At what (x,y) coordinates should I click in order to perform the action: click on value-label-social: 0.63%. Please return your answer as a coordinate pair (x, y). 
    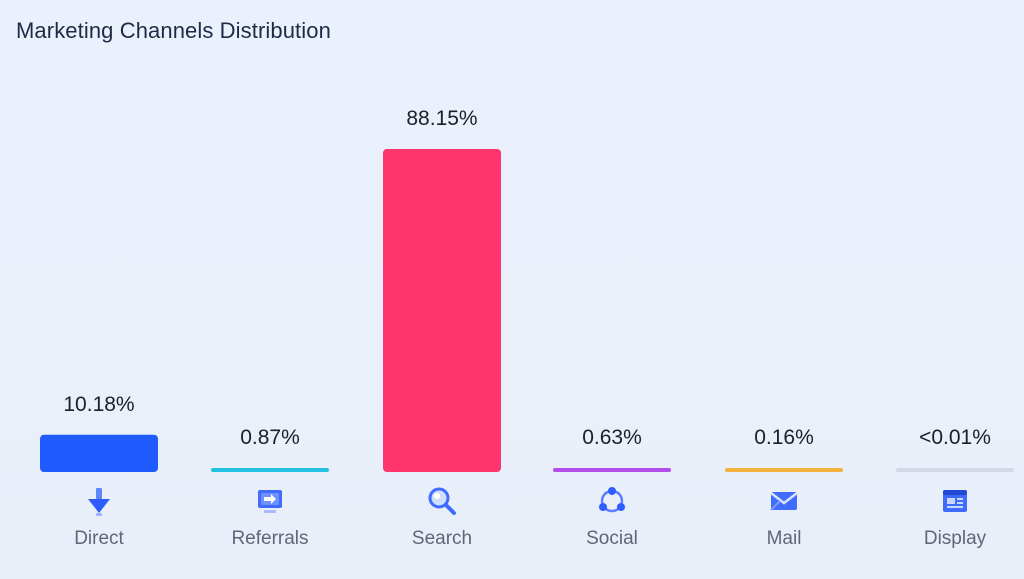
    Looking at the image, I should click on (612, 437).